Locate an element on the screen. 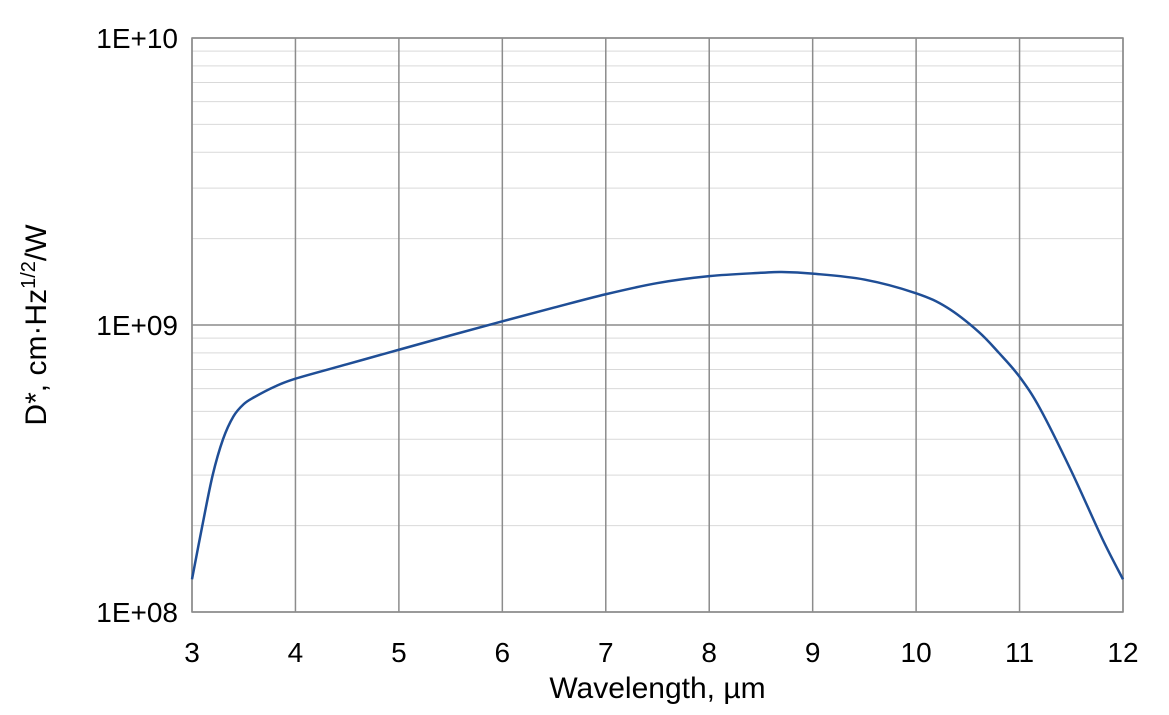  y-axis-label: D*, cm·Hz1/2/W is located at coordinates (35, 325).